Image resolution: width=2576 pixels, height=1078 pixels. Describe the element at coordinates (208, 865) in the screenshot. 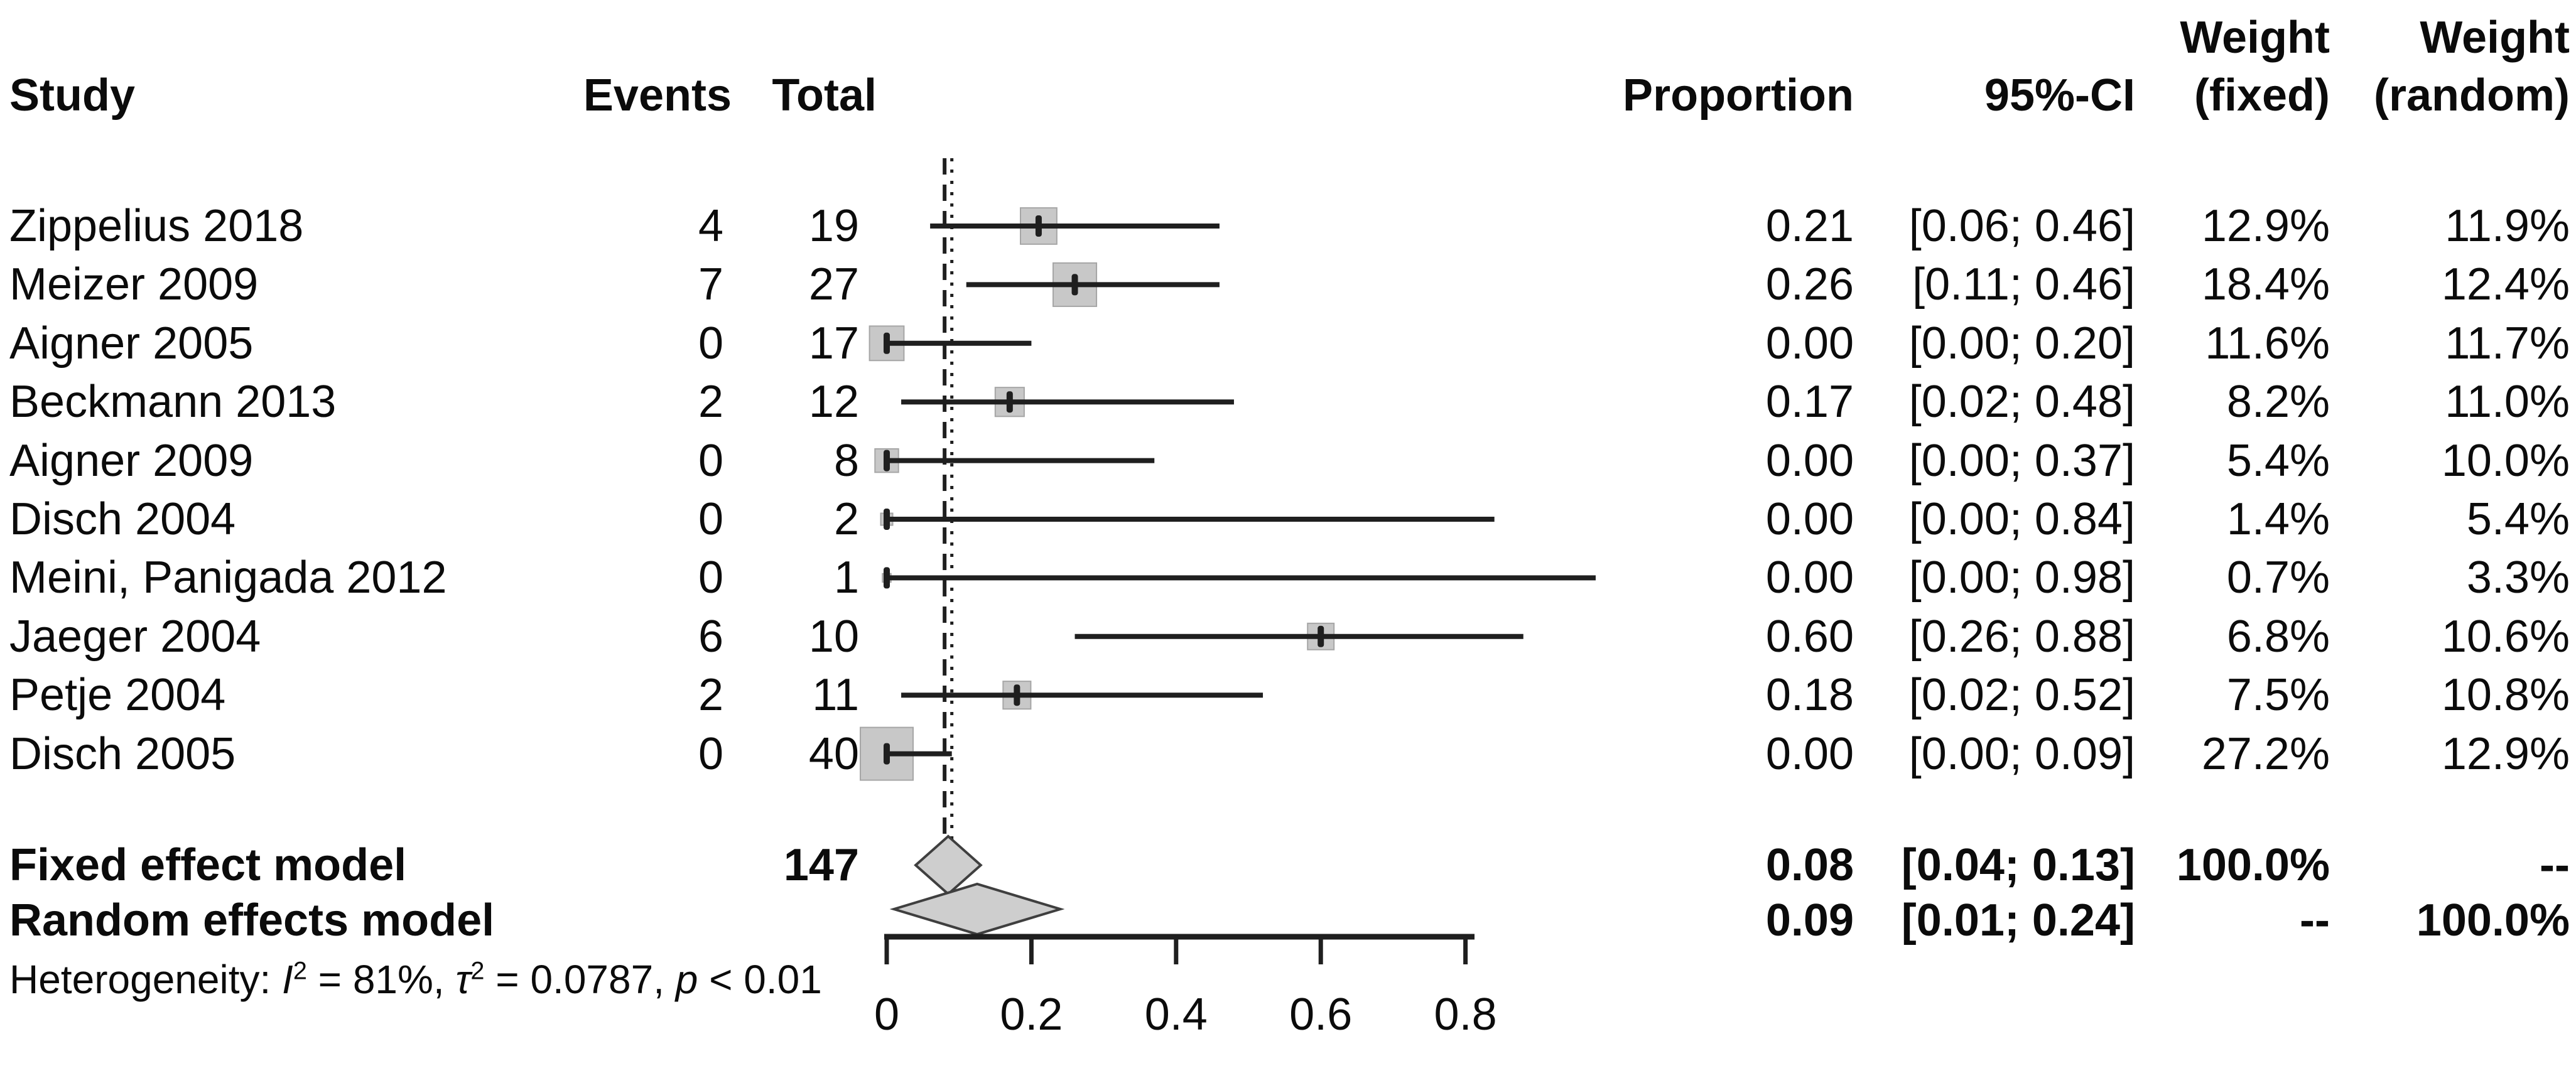

I see `summary-label: Fixed effect model` at that location.